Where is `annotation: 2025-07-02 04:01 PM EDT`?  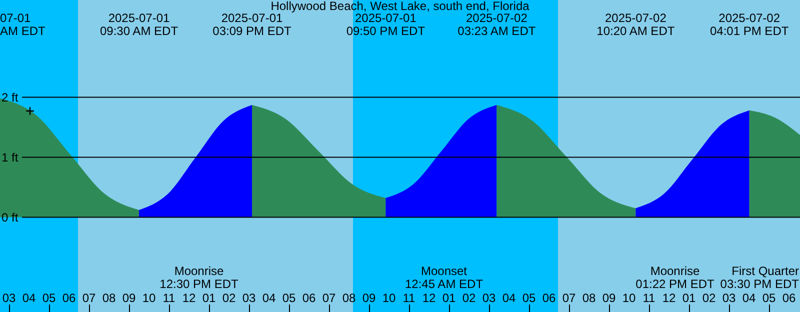
annotation: 2025-07-02 04:01 PM EDT is located at coordinates (750, 24).